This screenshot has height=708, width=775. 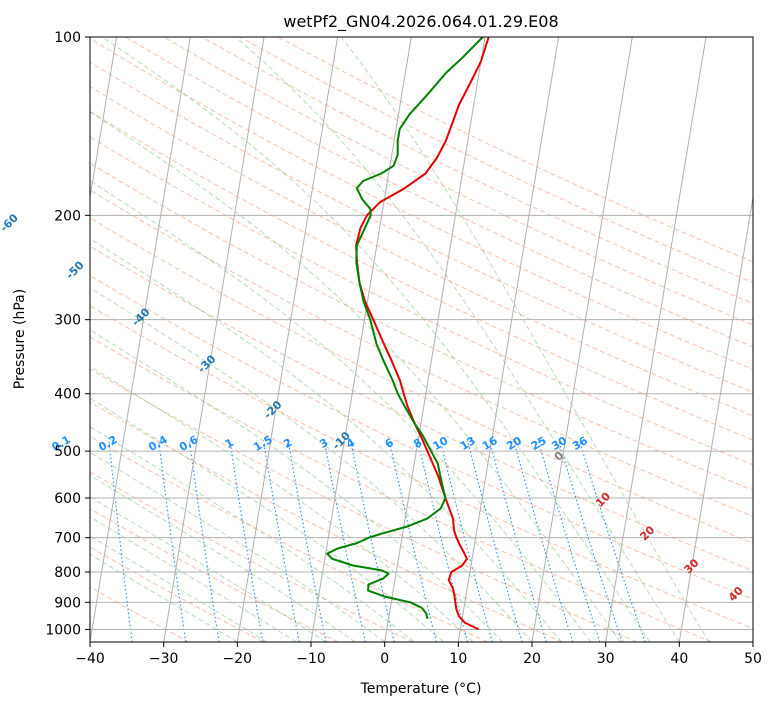 I want to click on y-tick-label: 100, so click(x=67, y=38).